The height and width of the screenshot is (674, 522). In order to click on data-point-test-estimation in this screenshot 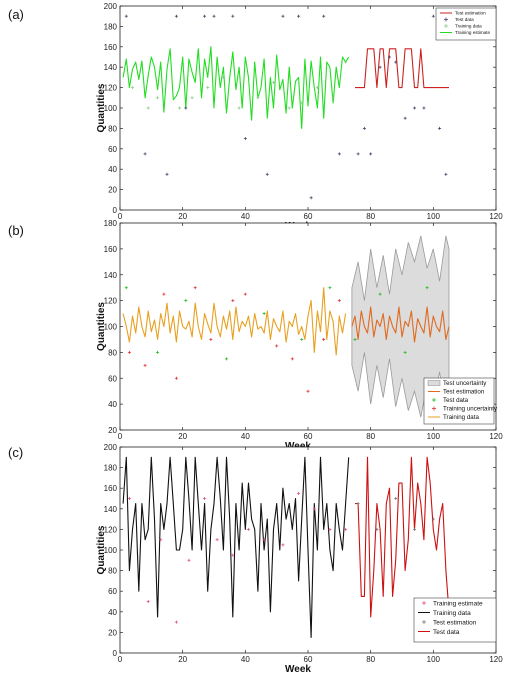, I will do `click(377, 529)`.